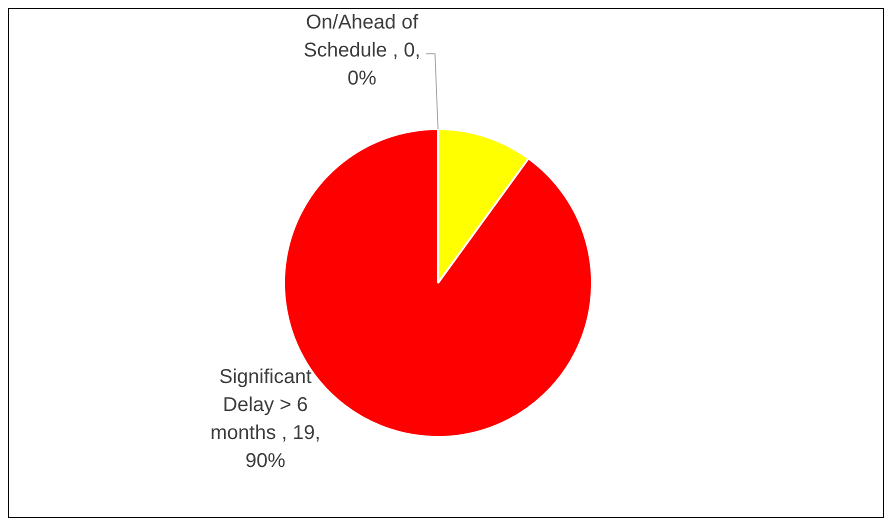  What do you see at coordinates (265, 419) in the screenshot?
I see `slice-label: Significant Delay > 6 months , 19, 90%` at bounding box center [265, 419].